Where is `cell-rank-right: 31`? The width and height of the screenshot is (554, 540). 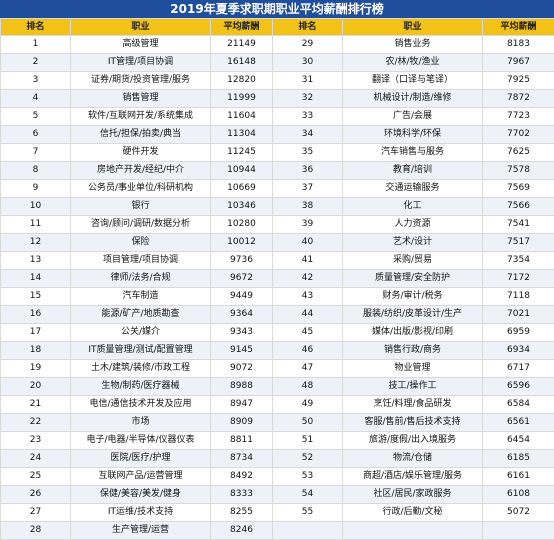
cell-rank-right: 31 is located at coordinates (308, 81).